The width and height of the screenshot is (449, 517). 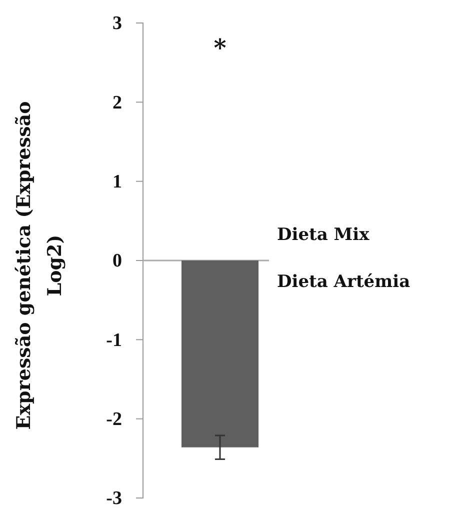 I want to click on annotation: *, so click(x=220, y=47).